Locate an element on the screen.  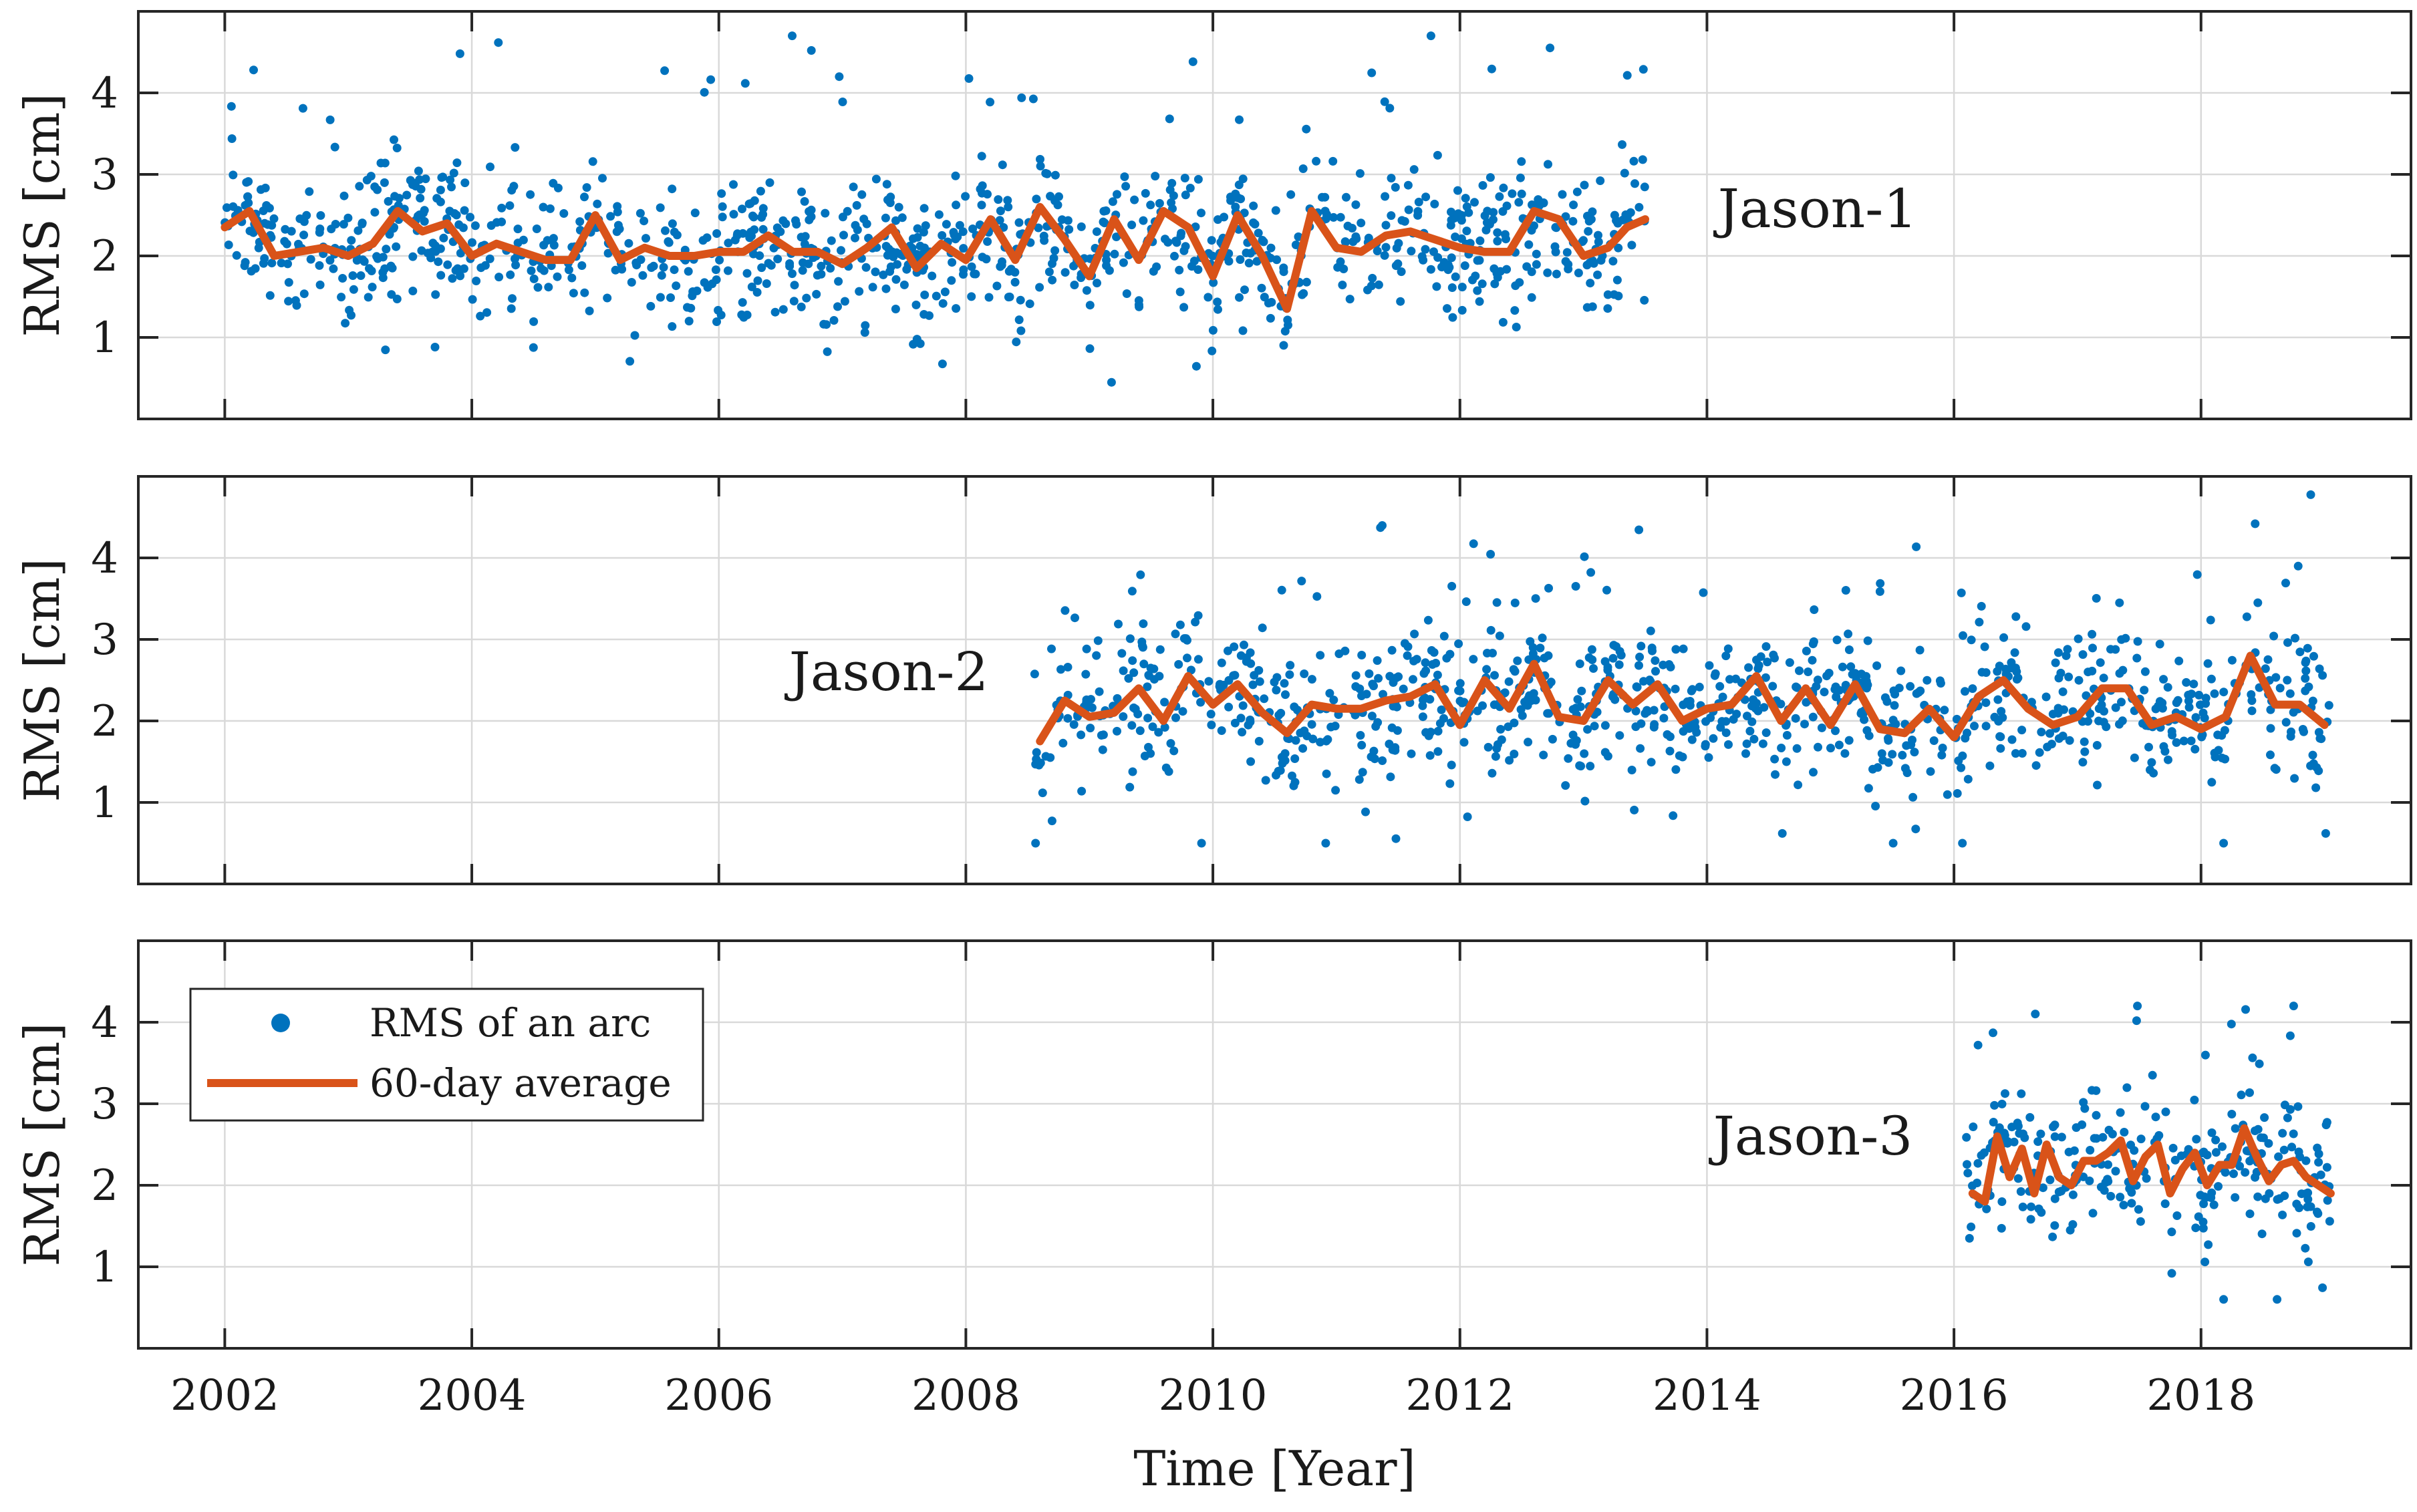
x-tick-label: 2012 is located at coordinates (1460, 1395).